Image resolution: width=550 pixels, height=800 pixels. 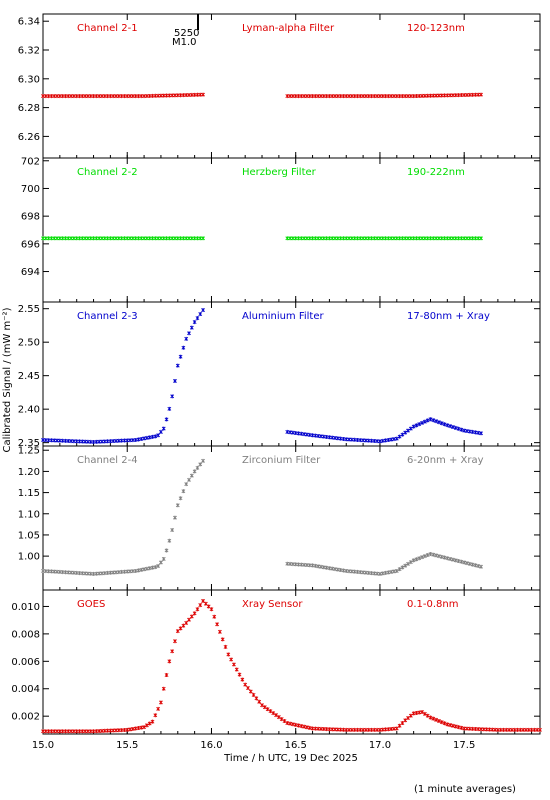 What do you see at coordinates (433, 604) in the screenshot?
I see `panel-label-2: 0.1-0.8nm` at bounding box center [433, 604].